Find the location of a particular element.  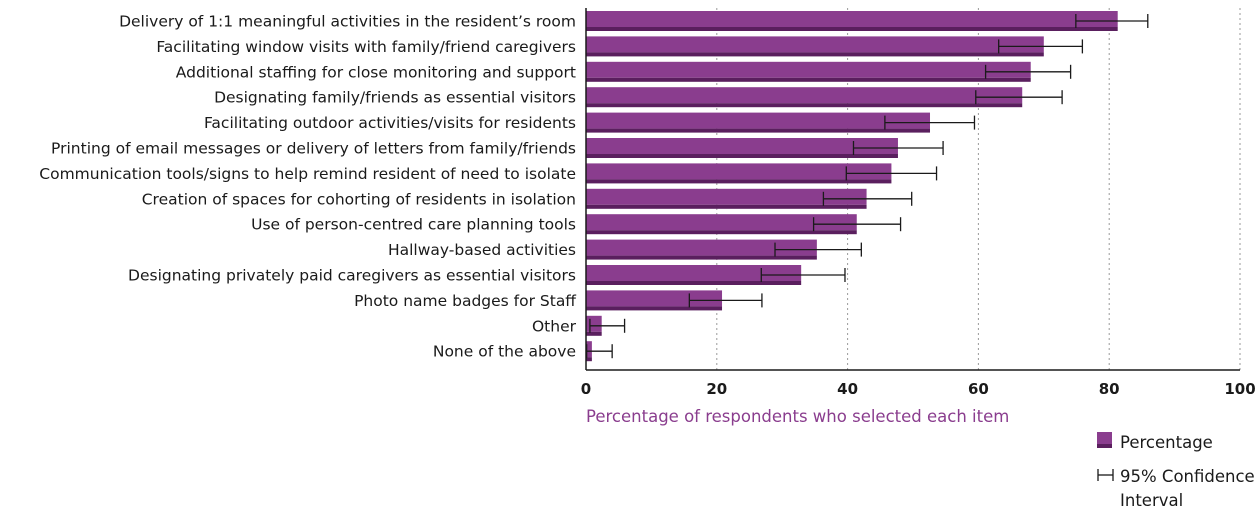

category-label: Hallway-based activities is located at coordinates (482, 250).